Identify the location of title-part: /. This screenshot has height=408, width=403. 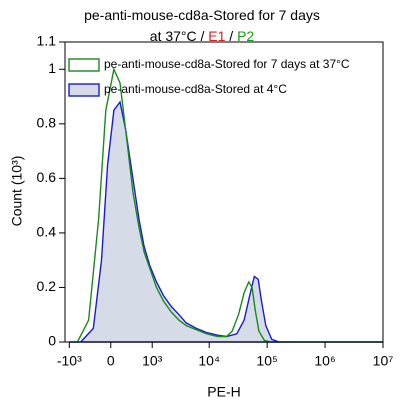
(231, 36).